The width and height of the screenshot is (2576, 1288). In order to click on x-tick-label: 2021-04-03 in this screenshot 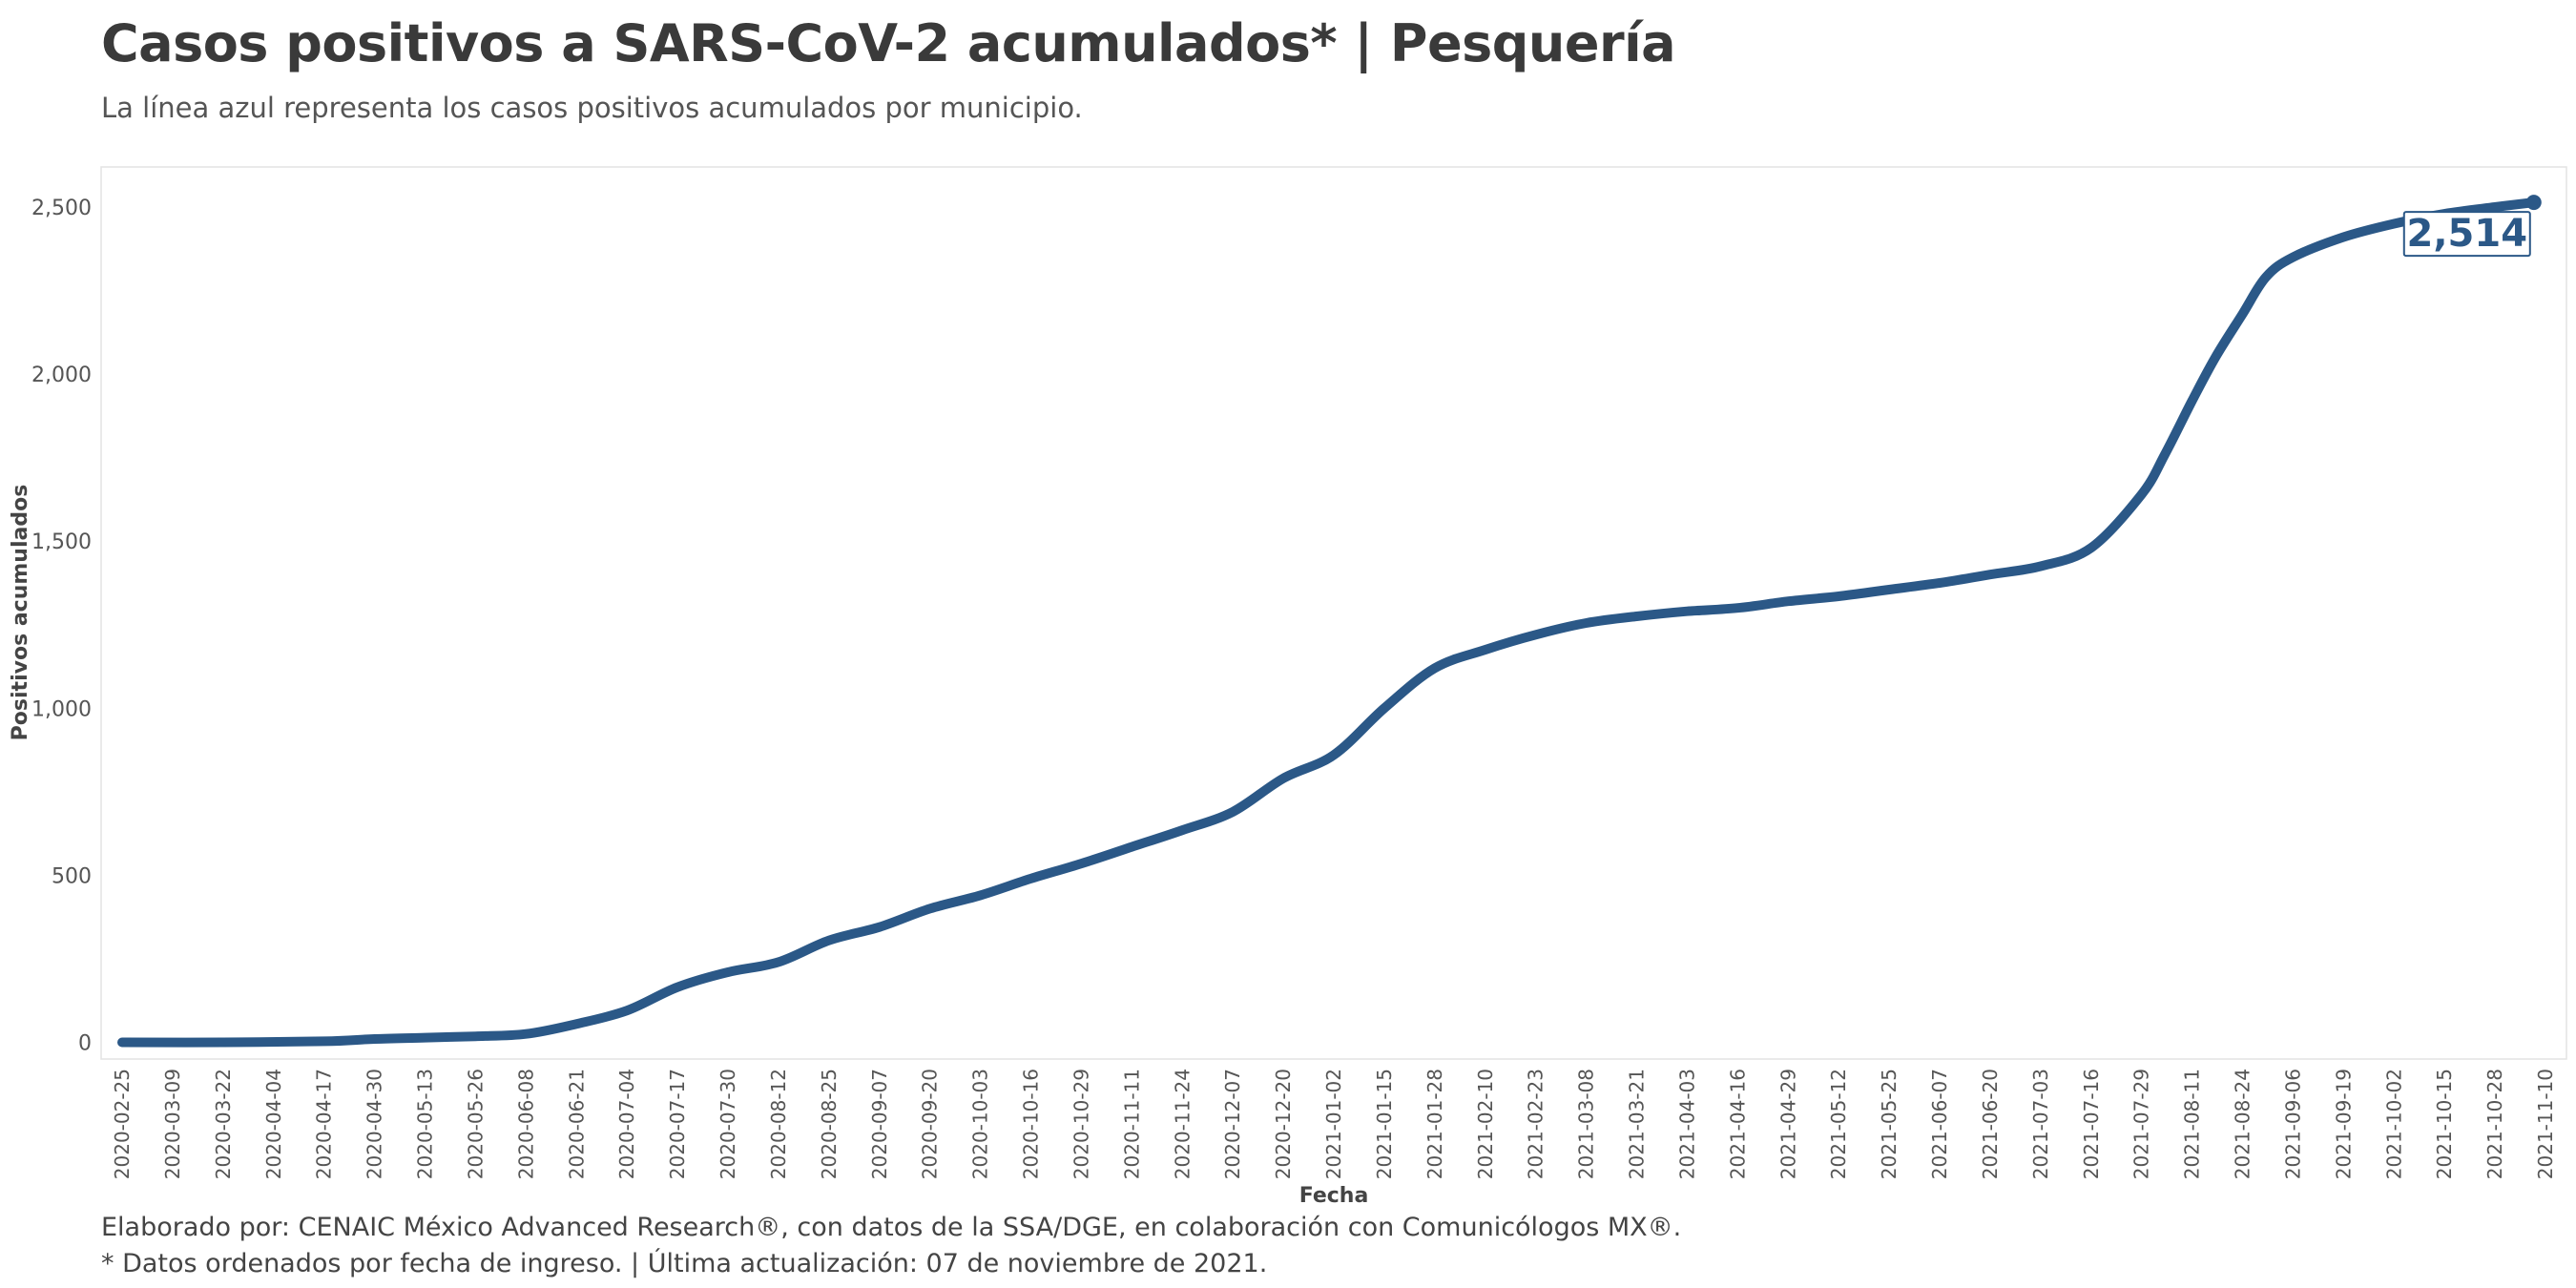, I will do `click(1686, 1124)`.